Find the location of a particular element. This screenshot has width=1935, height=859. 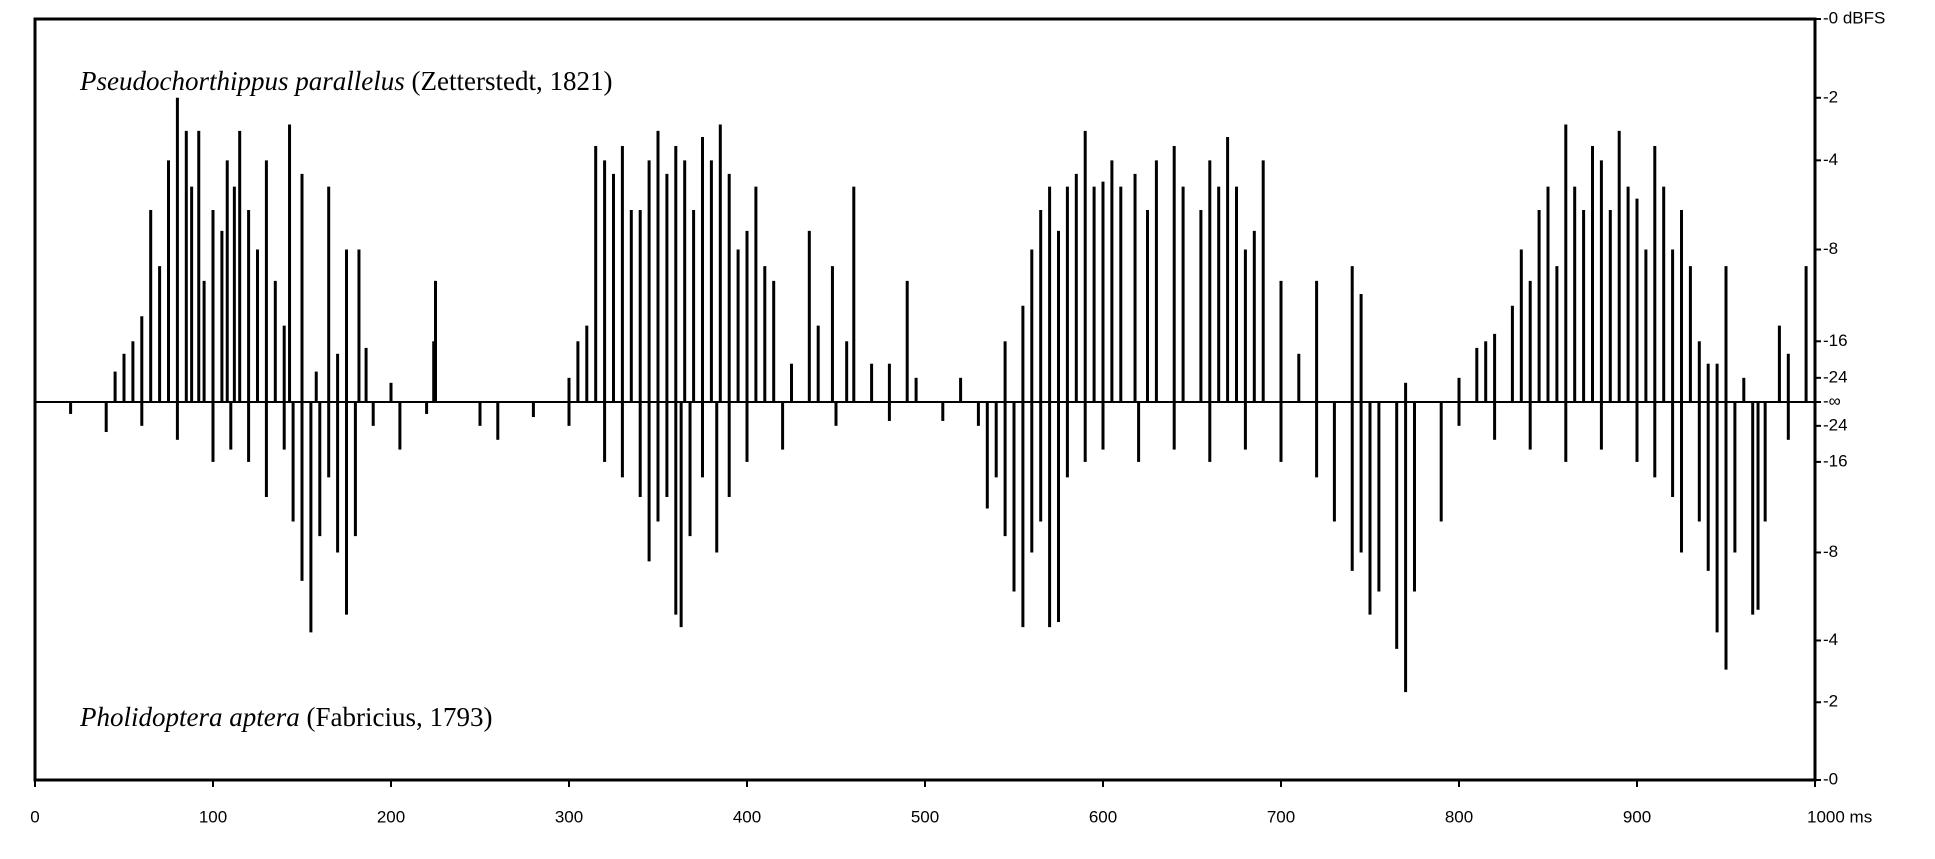

species: Pseudochorthippus parallelus is located at coordinates (242, 81).